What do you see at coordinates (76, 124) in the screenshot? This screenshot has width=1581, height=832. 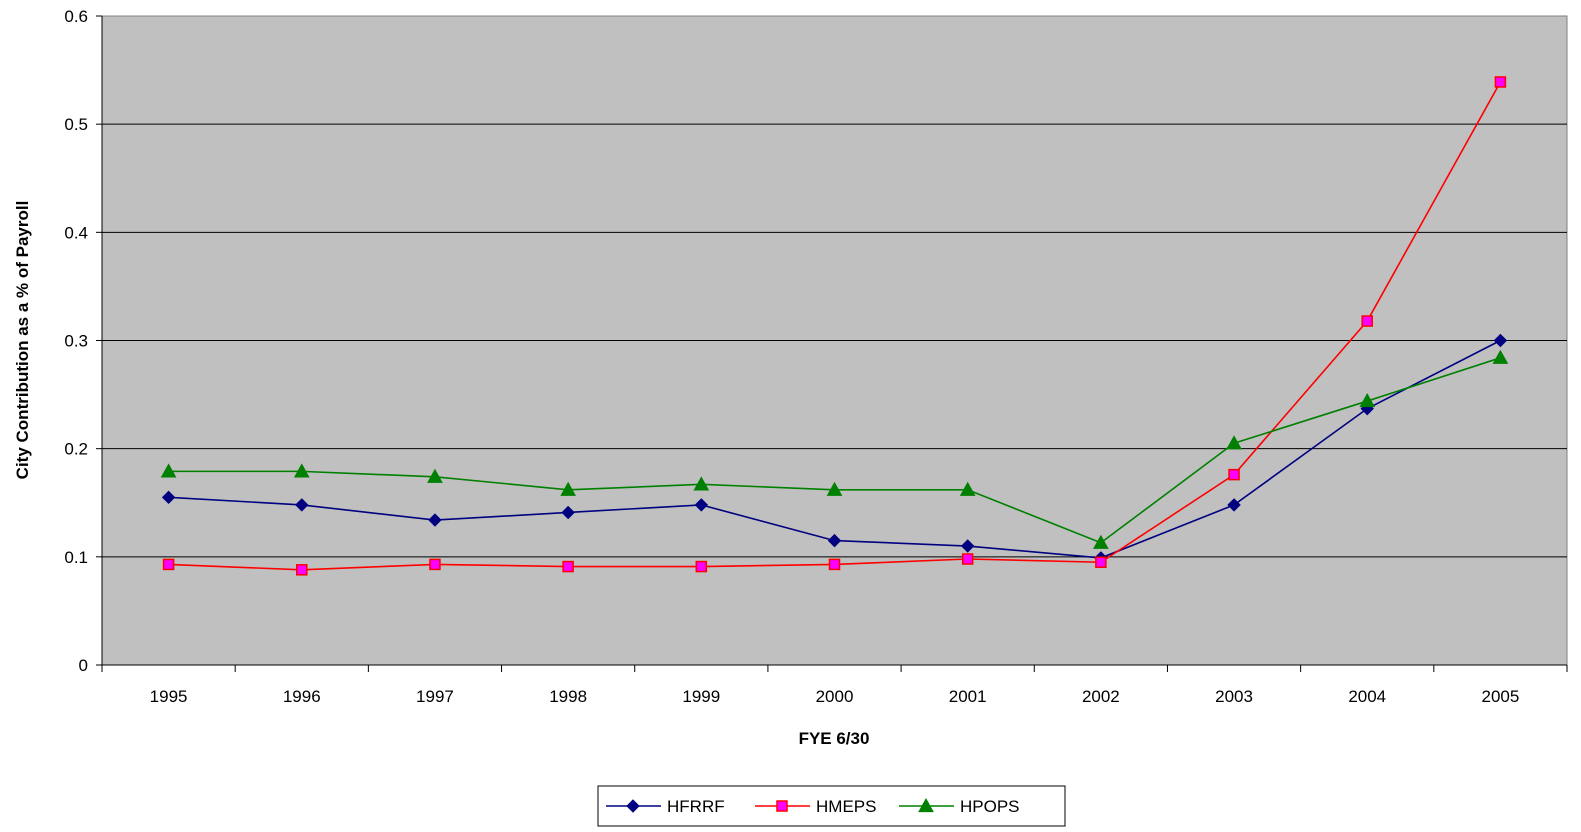 I see `y-tick-label: 0.5` at bounding box center [76, 124].